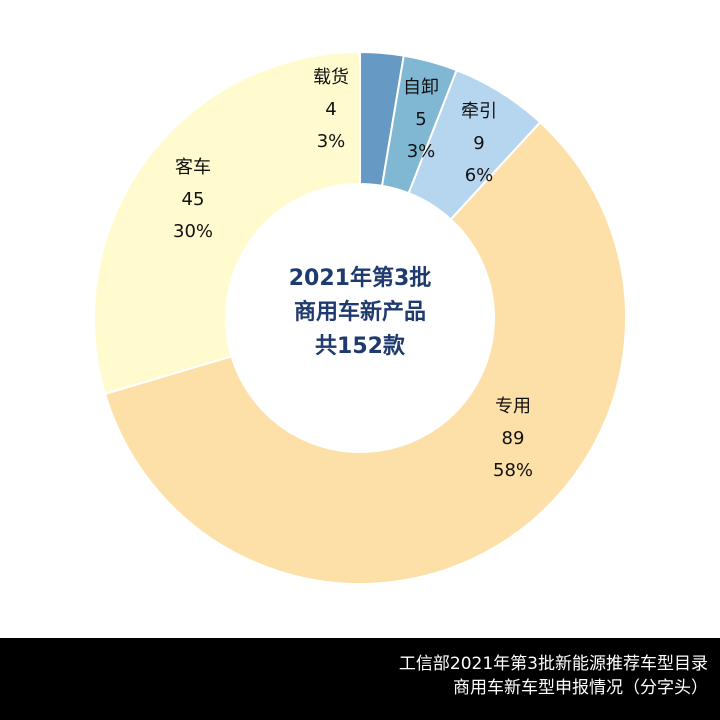  What do you see at coordinates (193, 199) in the screenshot?
I see `slice-label-4: 客车 45 30%` at bounding box center [193, 199].